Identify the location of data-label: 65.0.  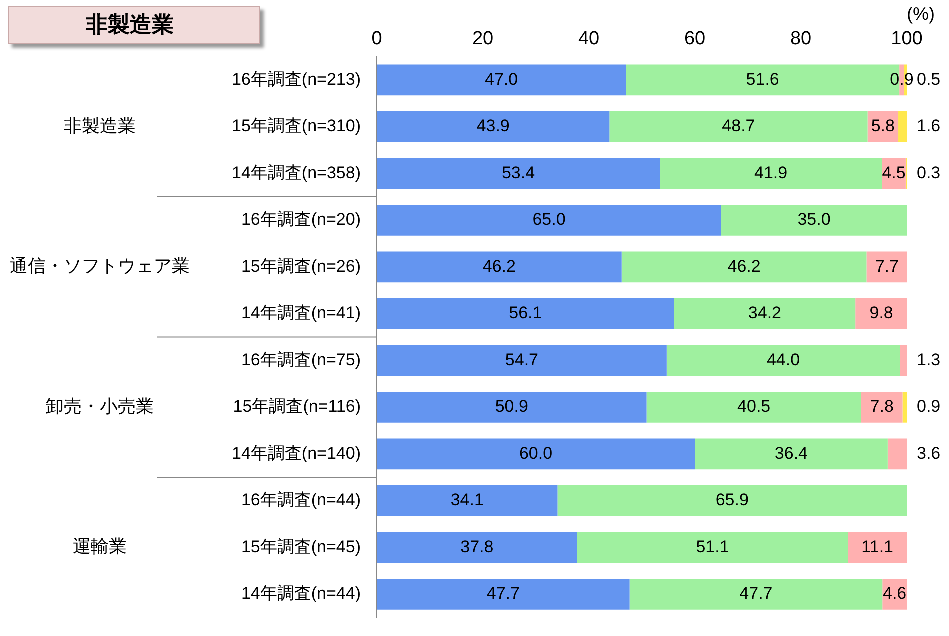
(549, 220).